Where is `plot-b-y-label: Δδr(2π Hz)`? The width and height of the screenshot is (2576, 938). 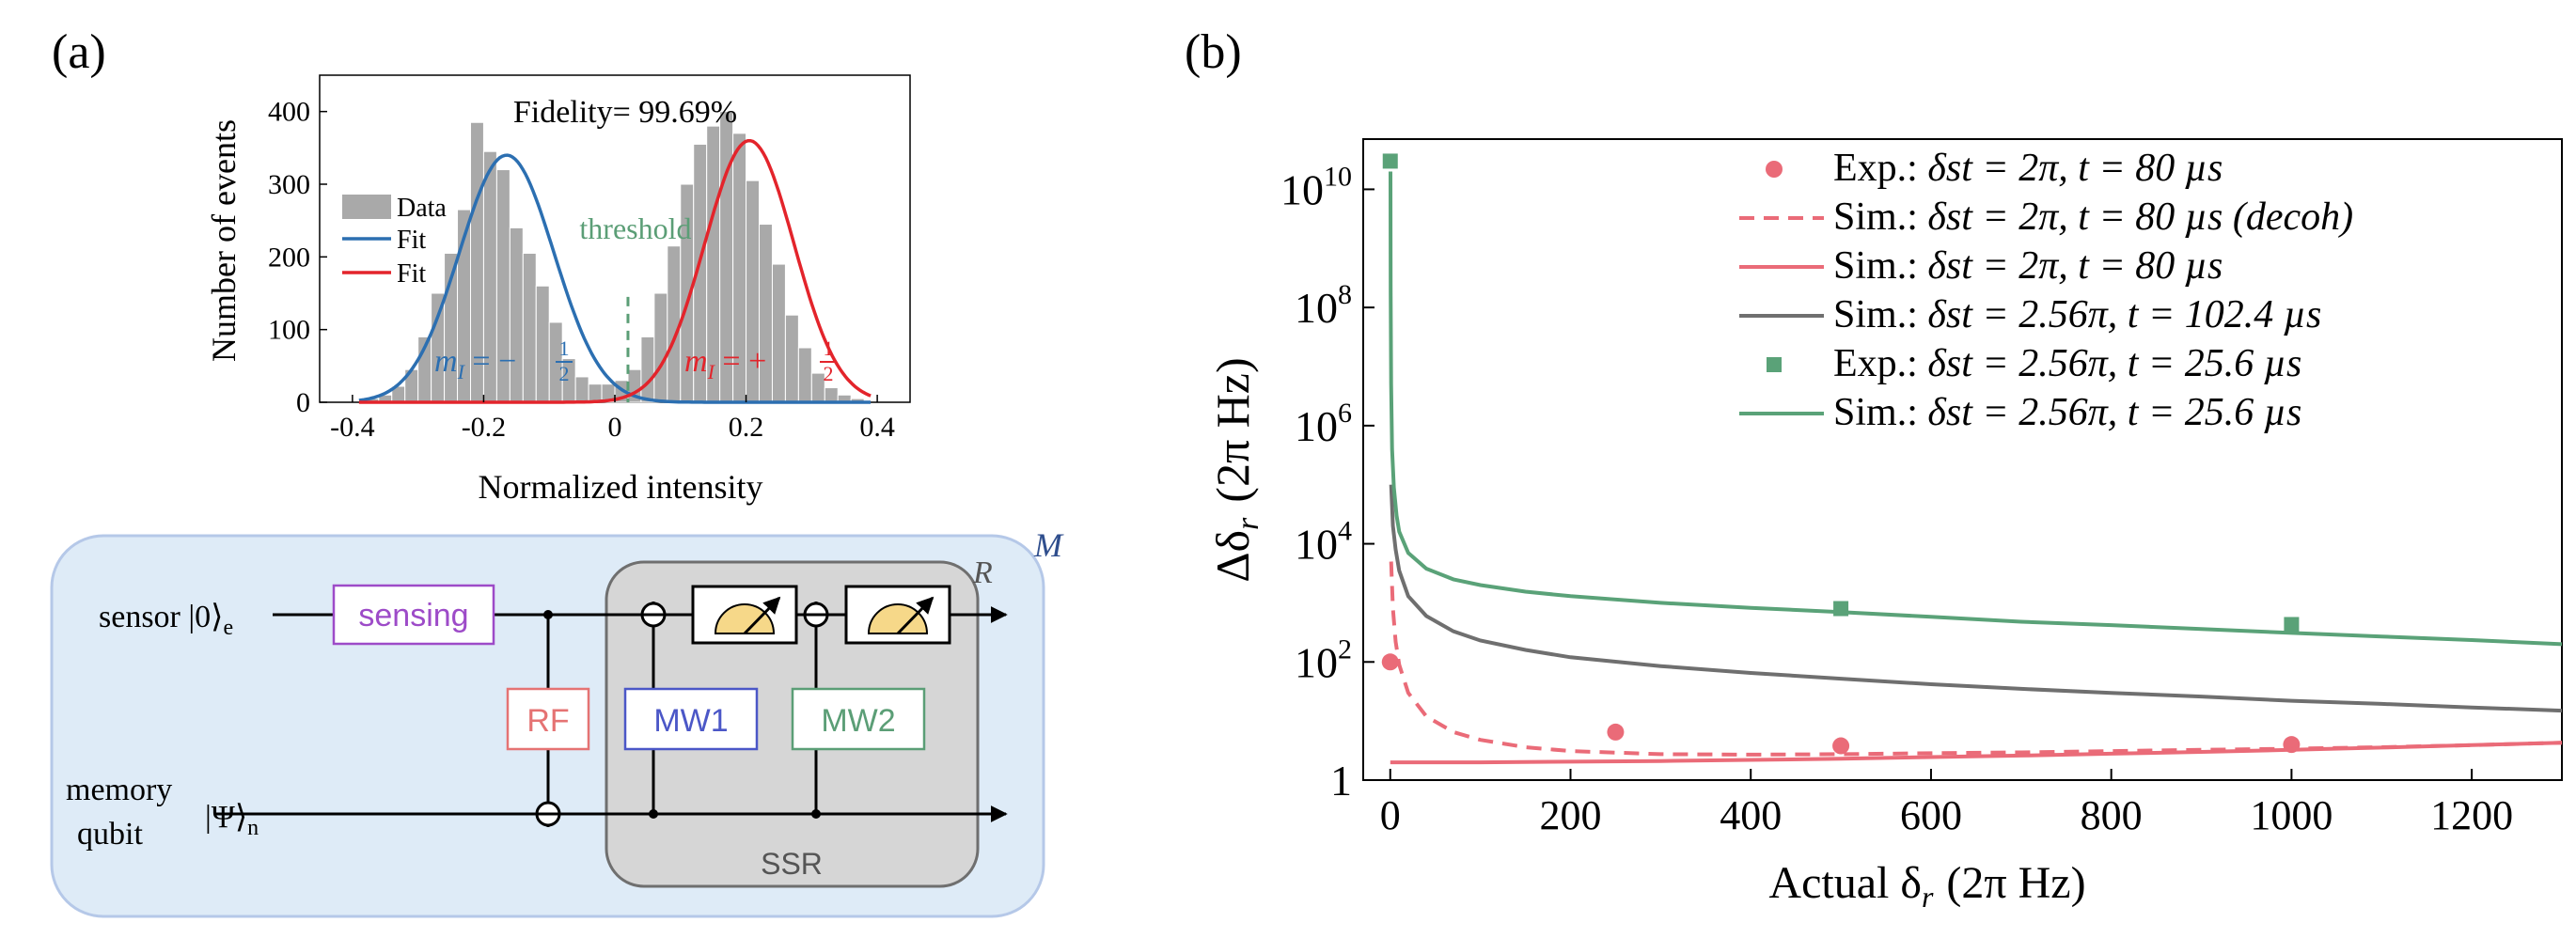 plot-b-y-label: Δδr(2π Hz) is located at coordinates (1235, 470).